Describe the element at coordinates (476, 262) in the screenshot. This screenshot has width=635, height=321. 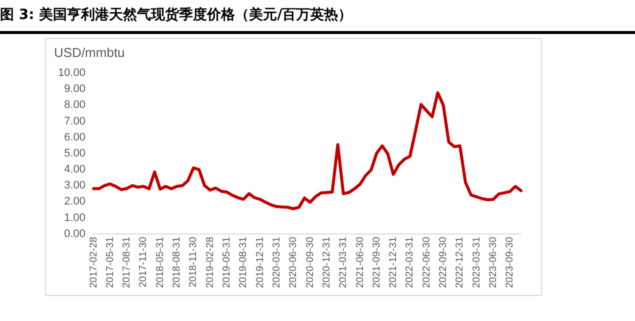
I see `x-tick-label: 2023-03-31` at that location.